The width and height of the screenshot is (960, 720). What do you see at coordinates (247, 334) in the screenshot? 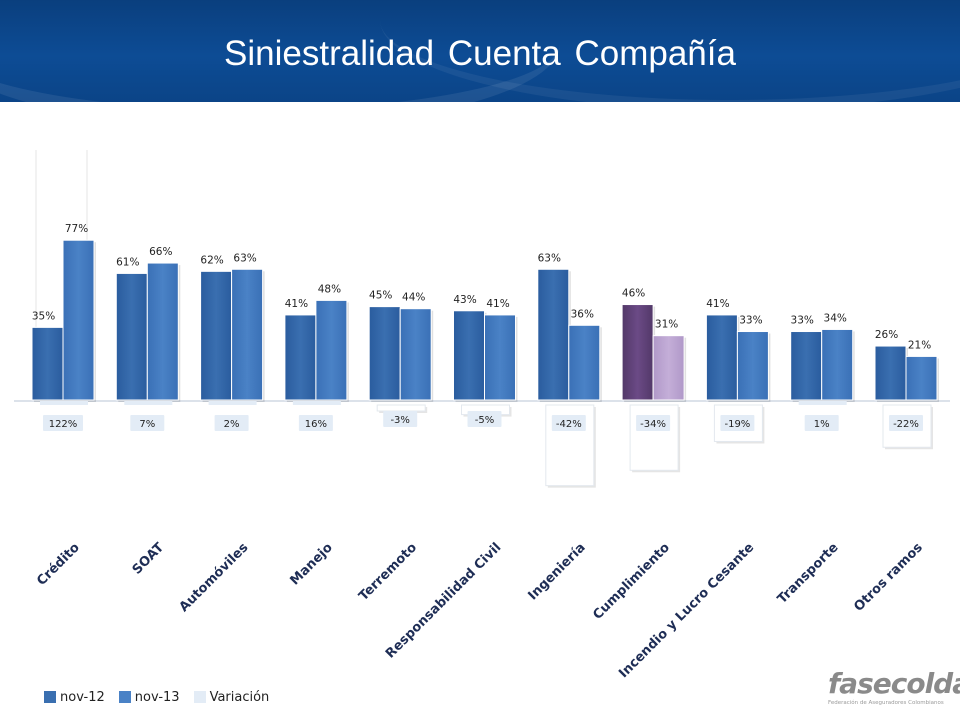
I see `bar-nov-13-automoviles` at bounding box center [247, 334].